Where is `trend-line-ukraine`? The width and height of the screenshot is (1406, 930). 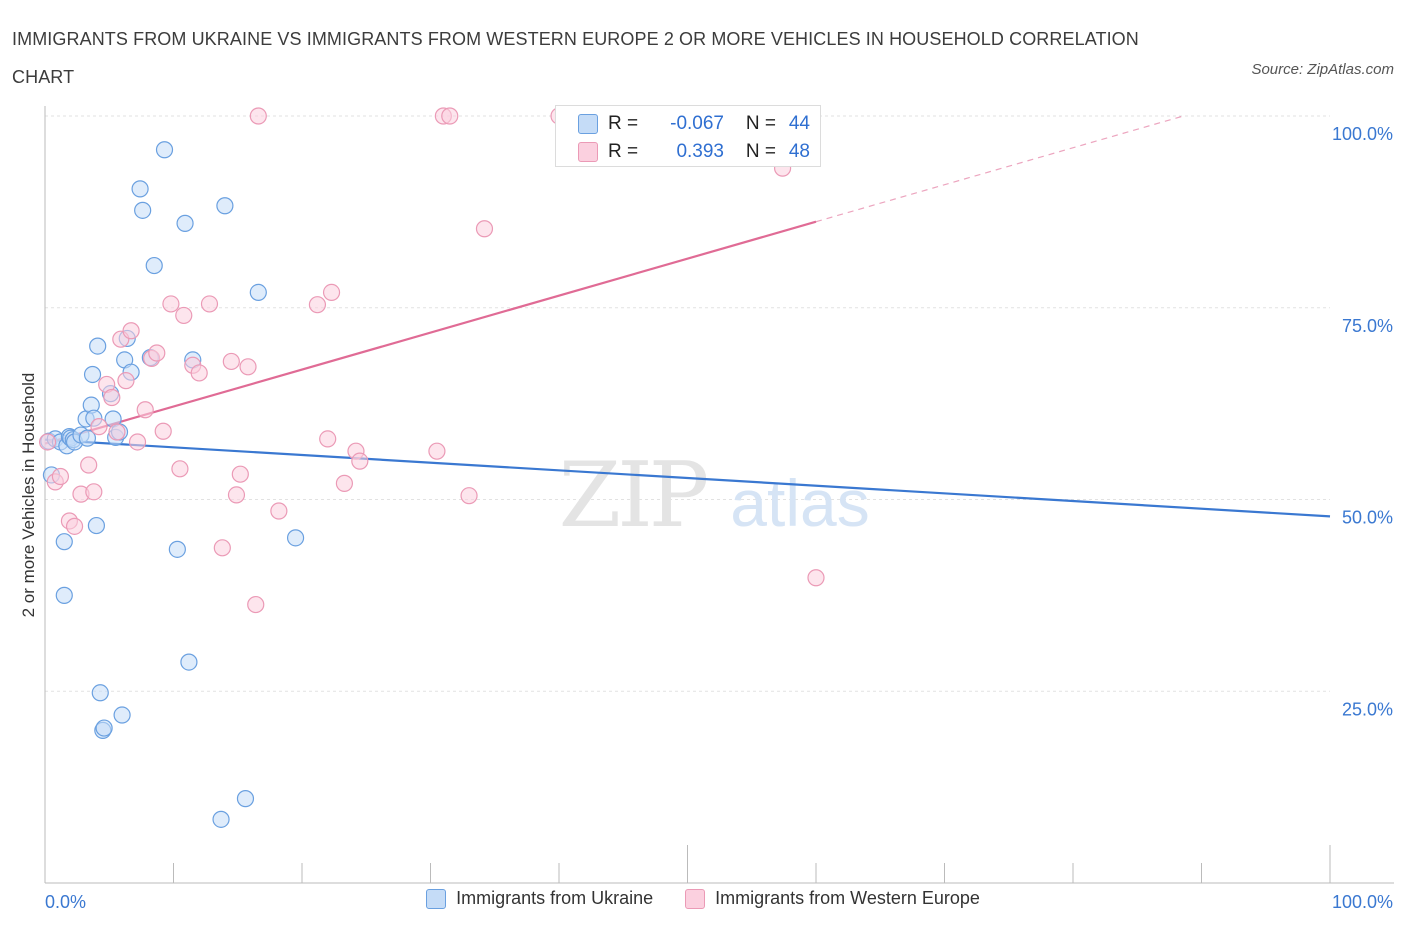 trend-line-ukraine is located at coordinates (687, 478).